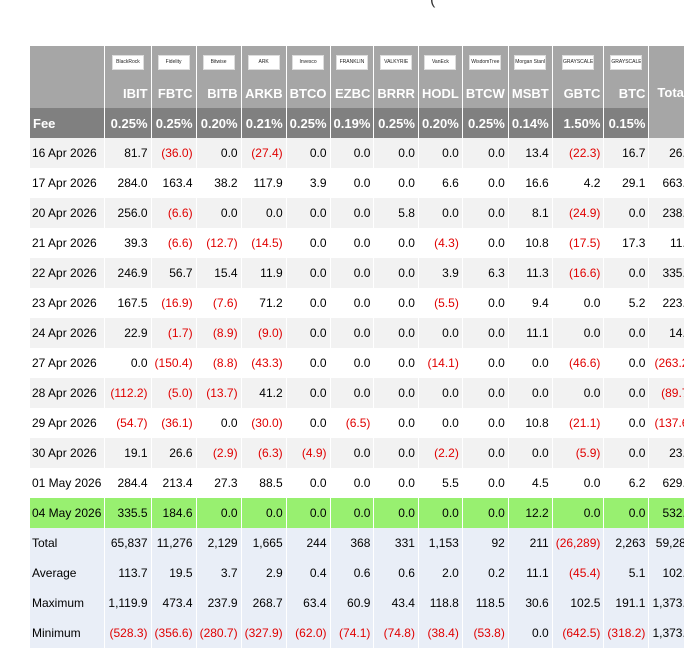 The height and width of the screenshot is (648, 684). I want to click on ticker-ibit: IBIT, so click(128, 93).